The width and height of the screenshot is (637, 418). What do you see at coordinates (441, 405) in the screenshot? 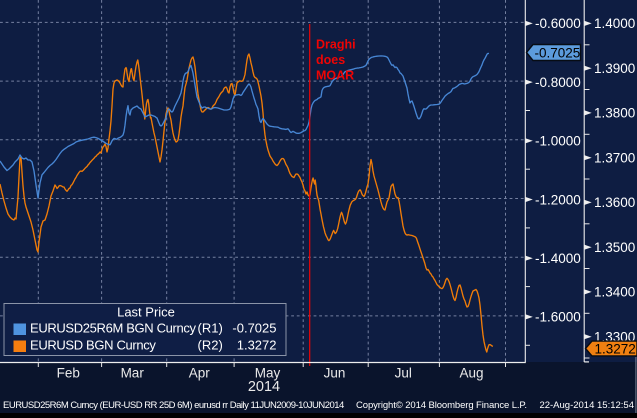
I see `svg-text:Copyright© 2014 Bloomberg Fina: Copyright© 2014 Bloomberg Finance L.P.` at bounding box center [441, 405].